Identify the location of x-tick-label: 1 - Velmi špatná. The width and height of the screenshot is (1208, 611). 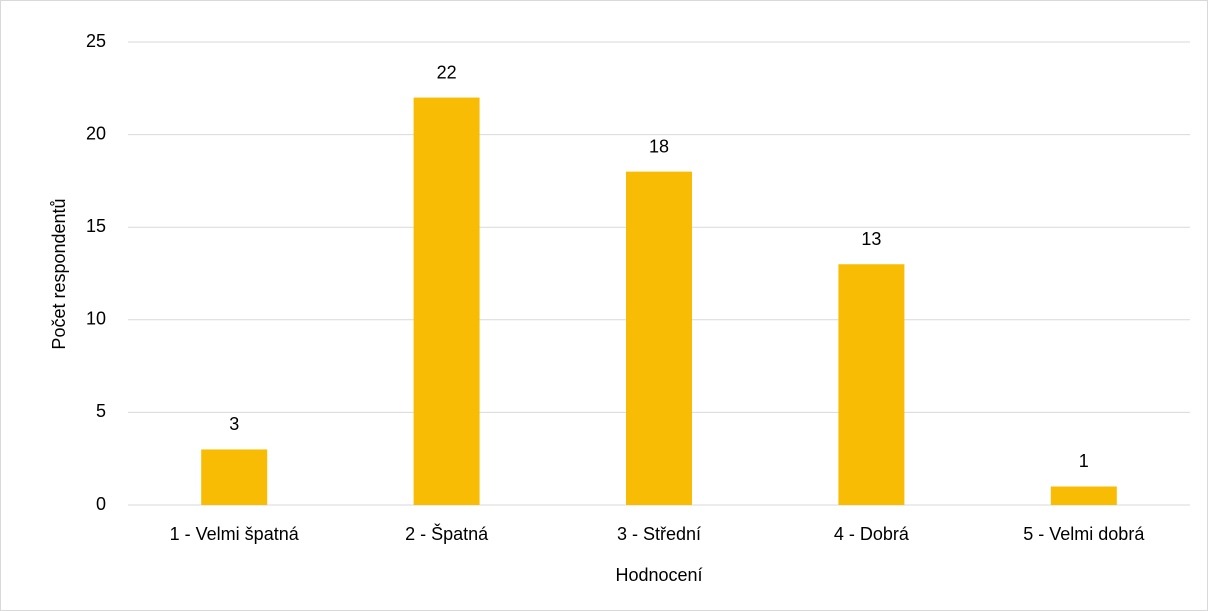
(235, 534).